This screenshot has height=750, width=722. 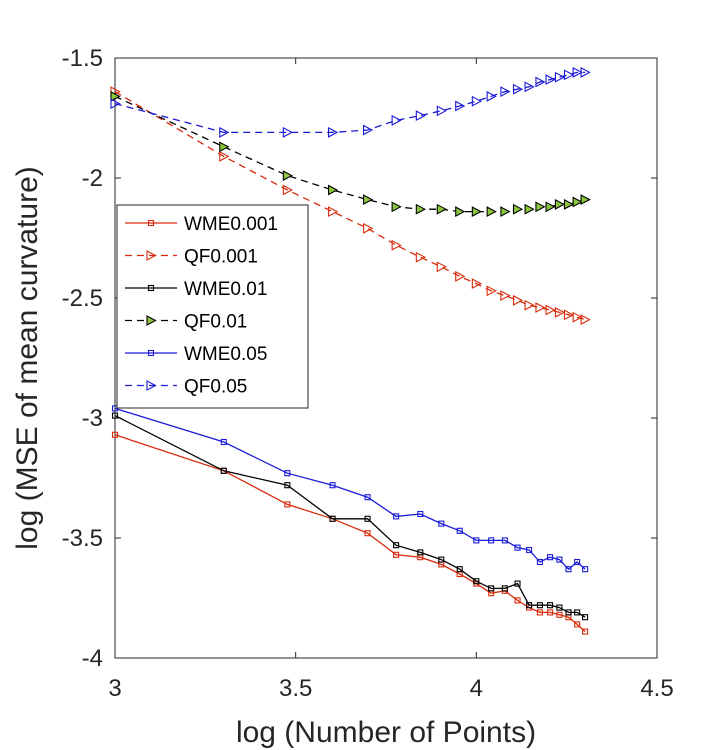 I want to click on legend-item: WME0.01, so click(x=196, y=289).